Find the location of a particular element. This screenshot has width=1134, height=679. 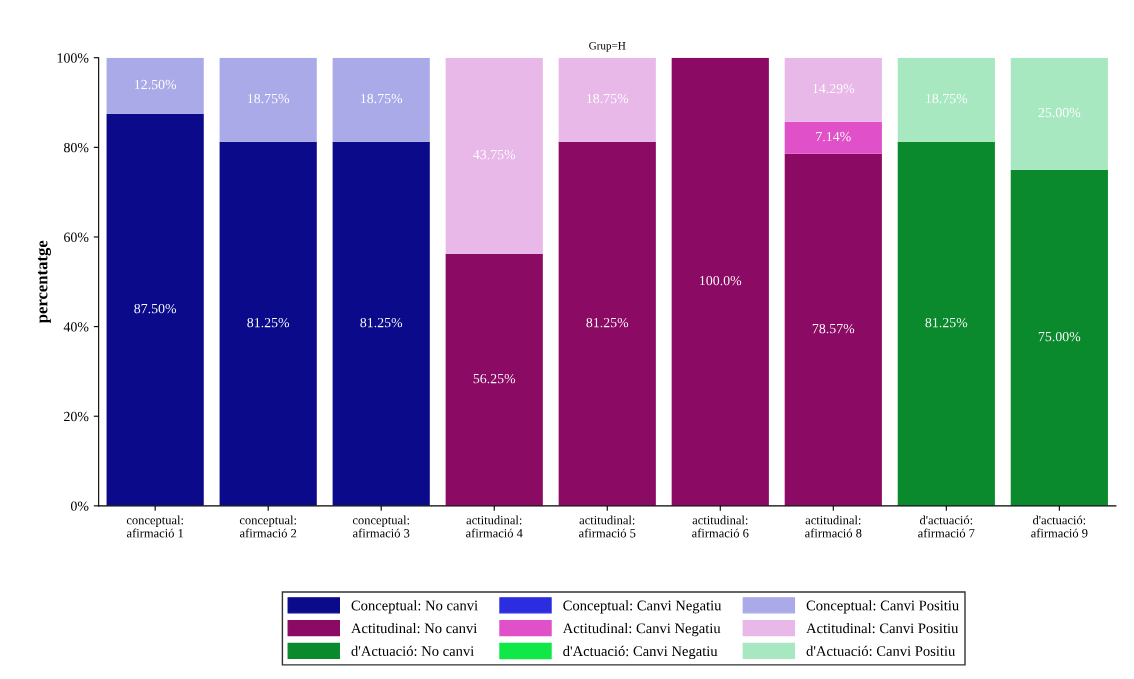

x-tick-label: conceptual: afirmació 3 is located at coordinates (381, 526).